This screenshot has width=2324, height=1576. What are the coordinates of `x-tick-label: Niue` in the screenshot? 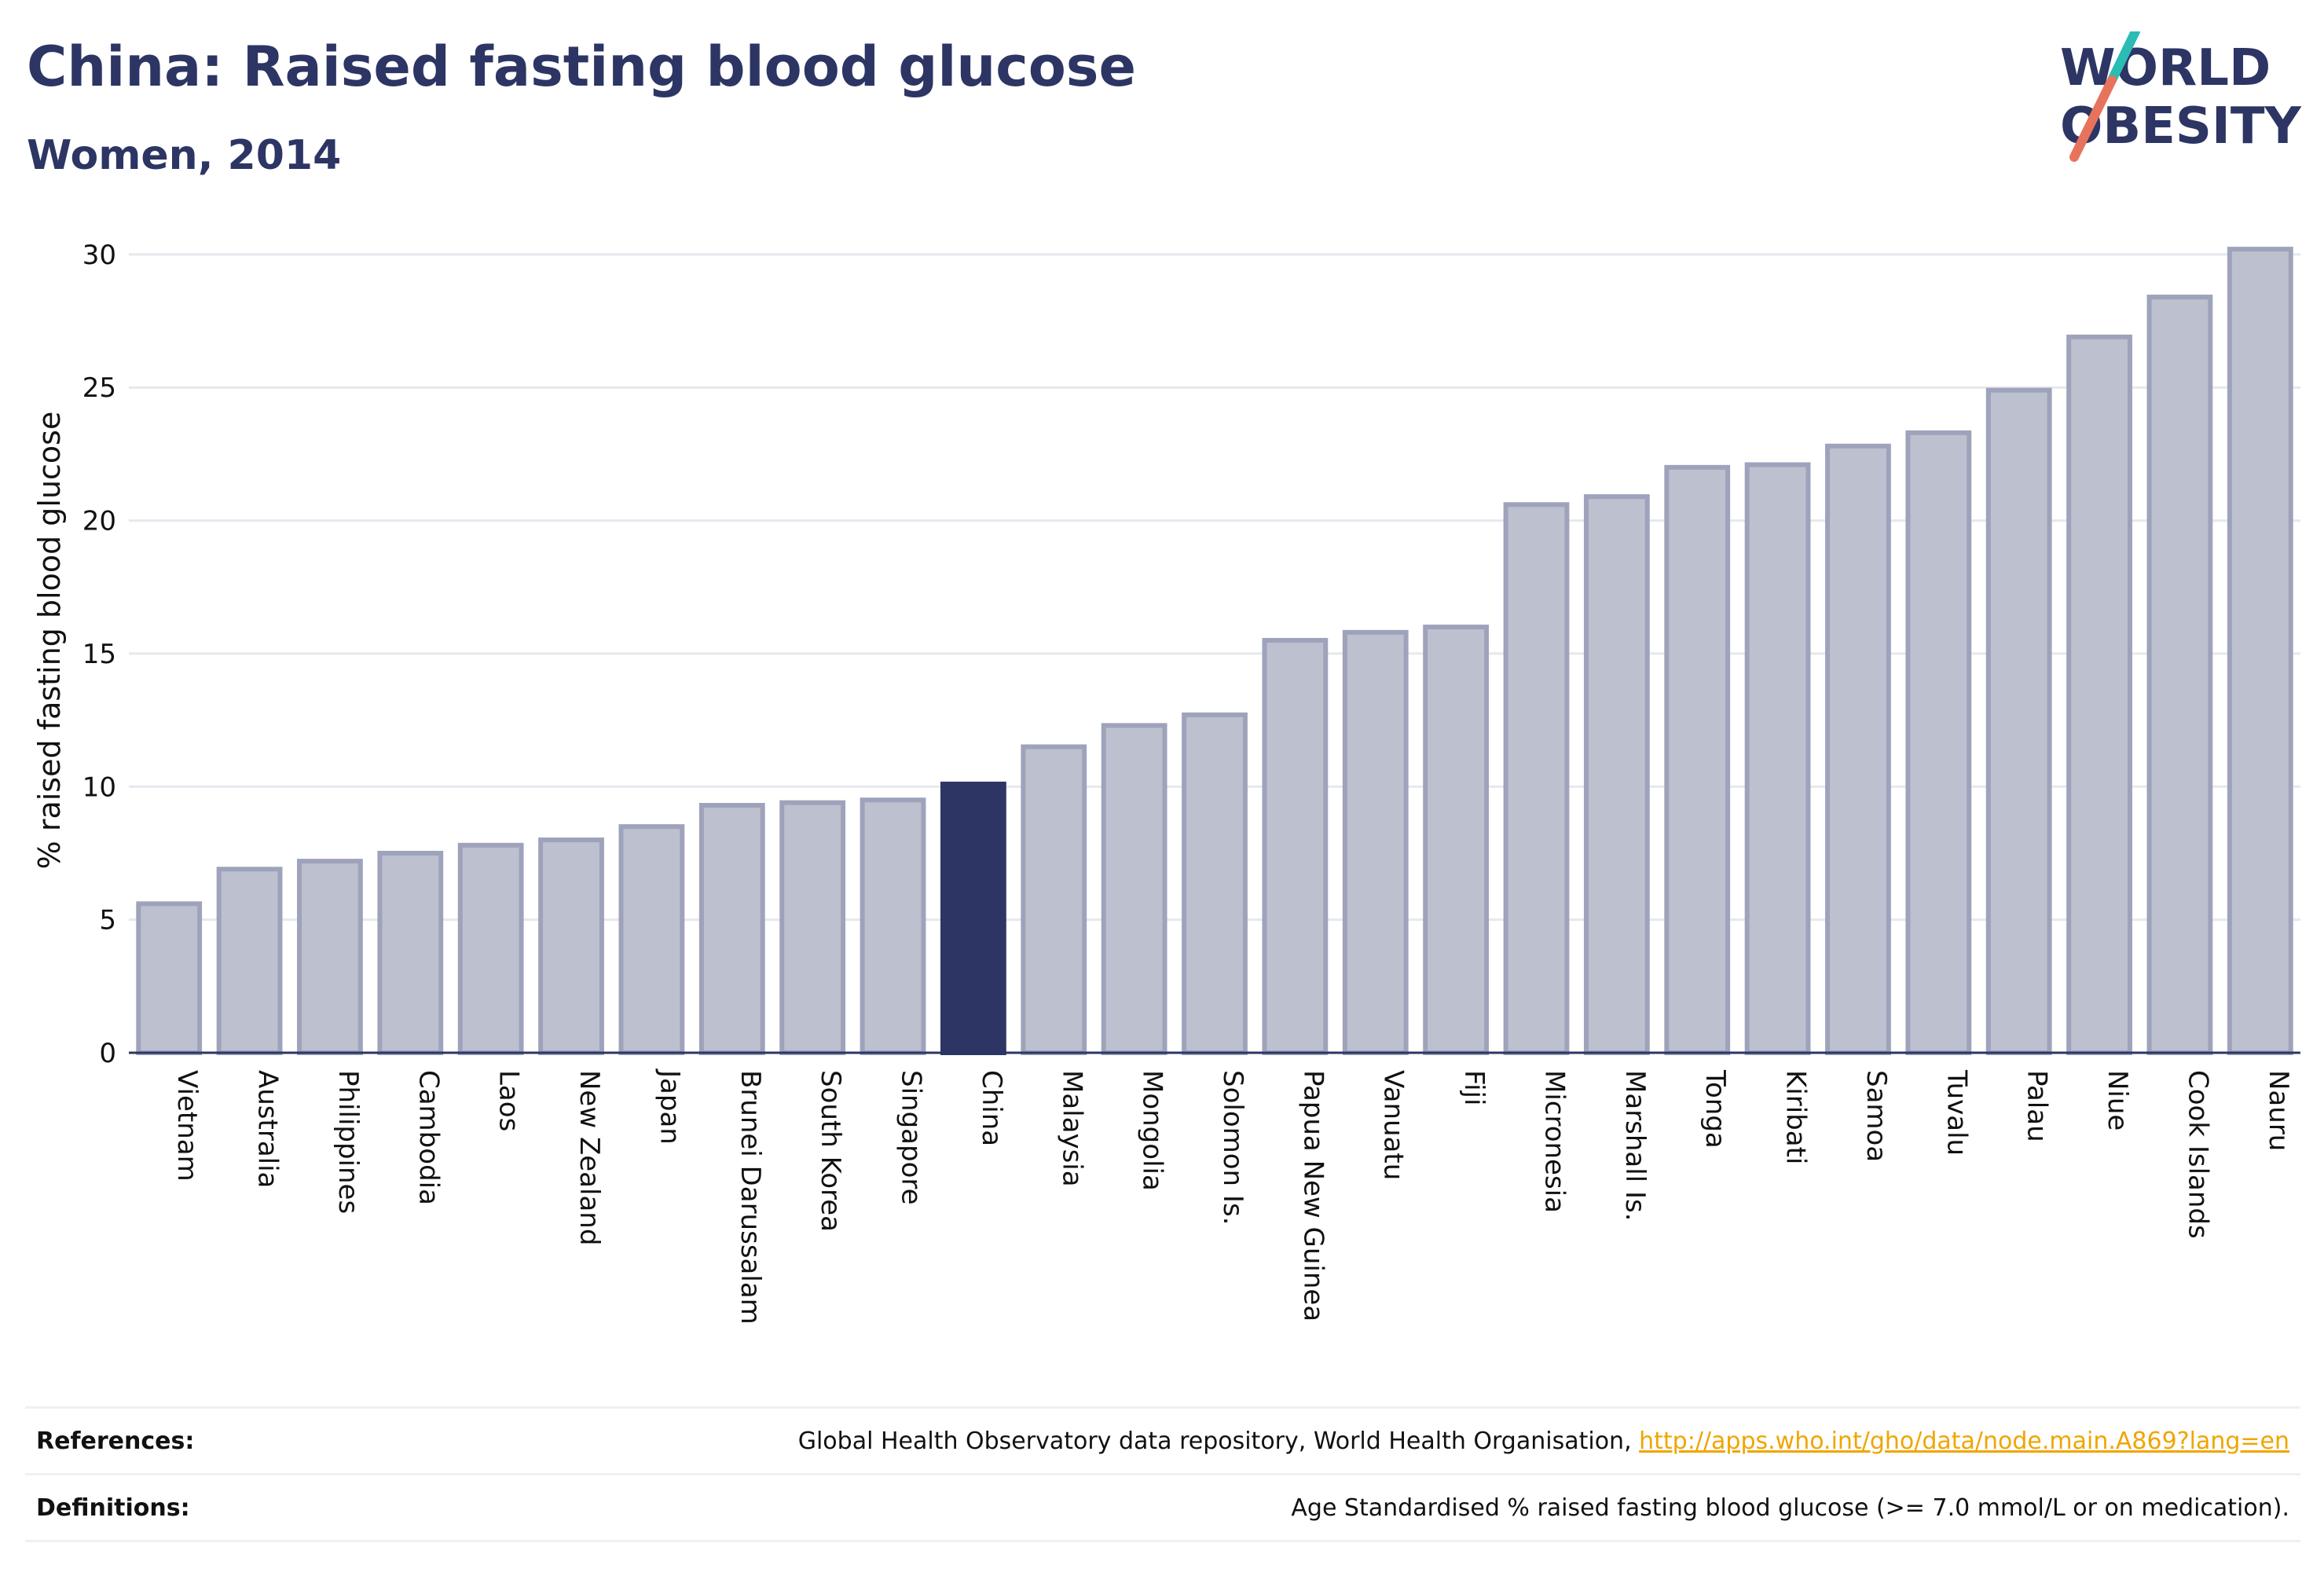 It's located at (2117, 1100).